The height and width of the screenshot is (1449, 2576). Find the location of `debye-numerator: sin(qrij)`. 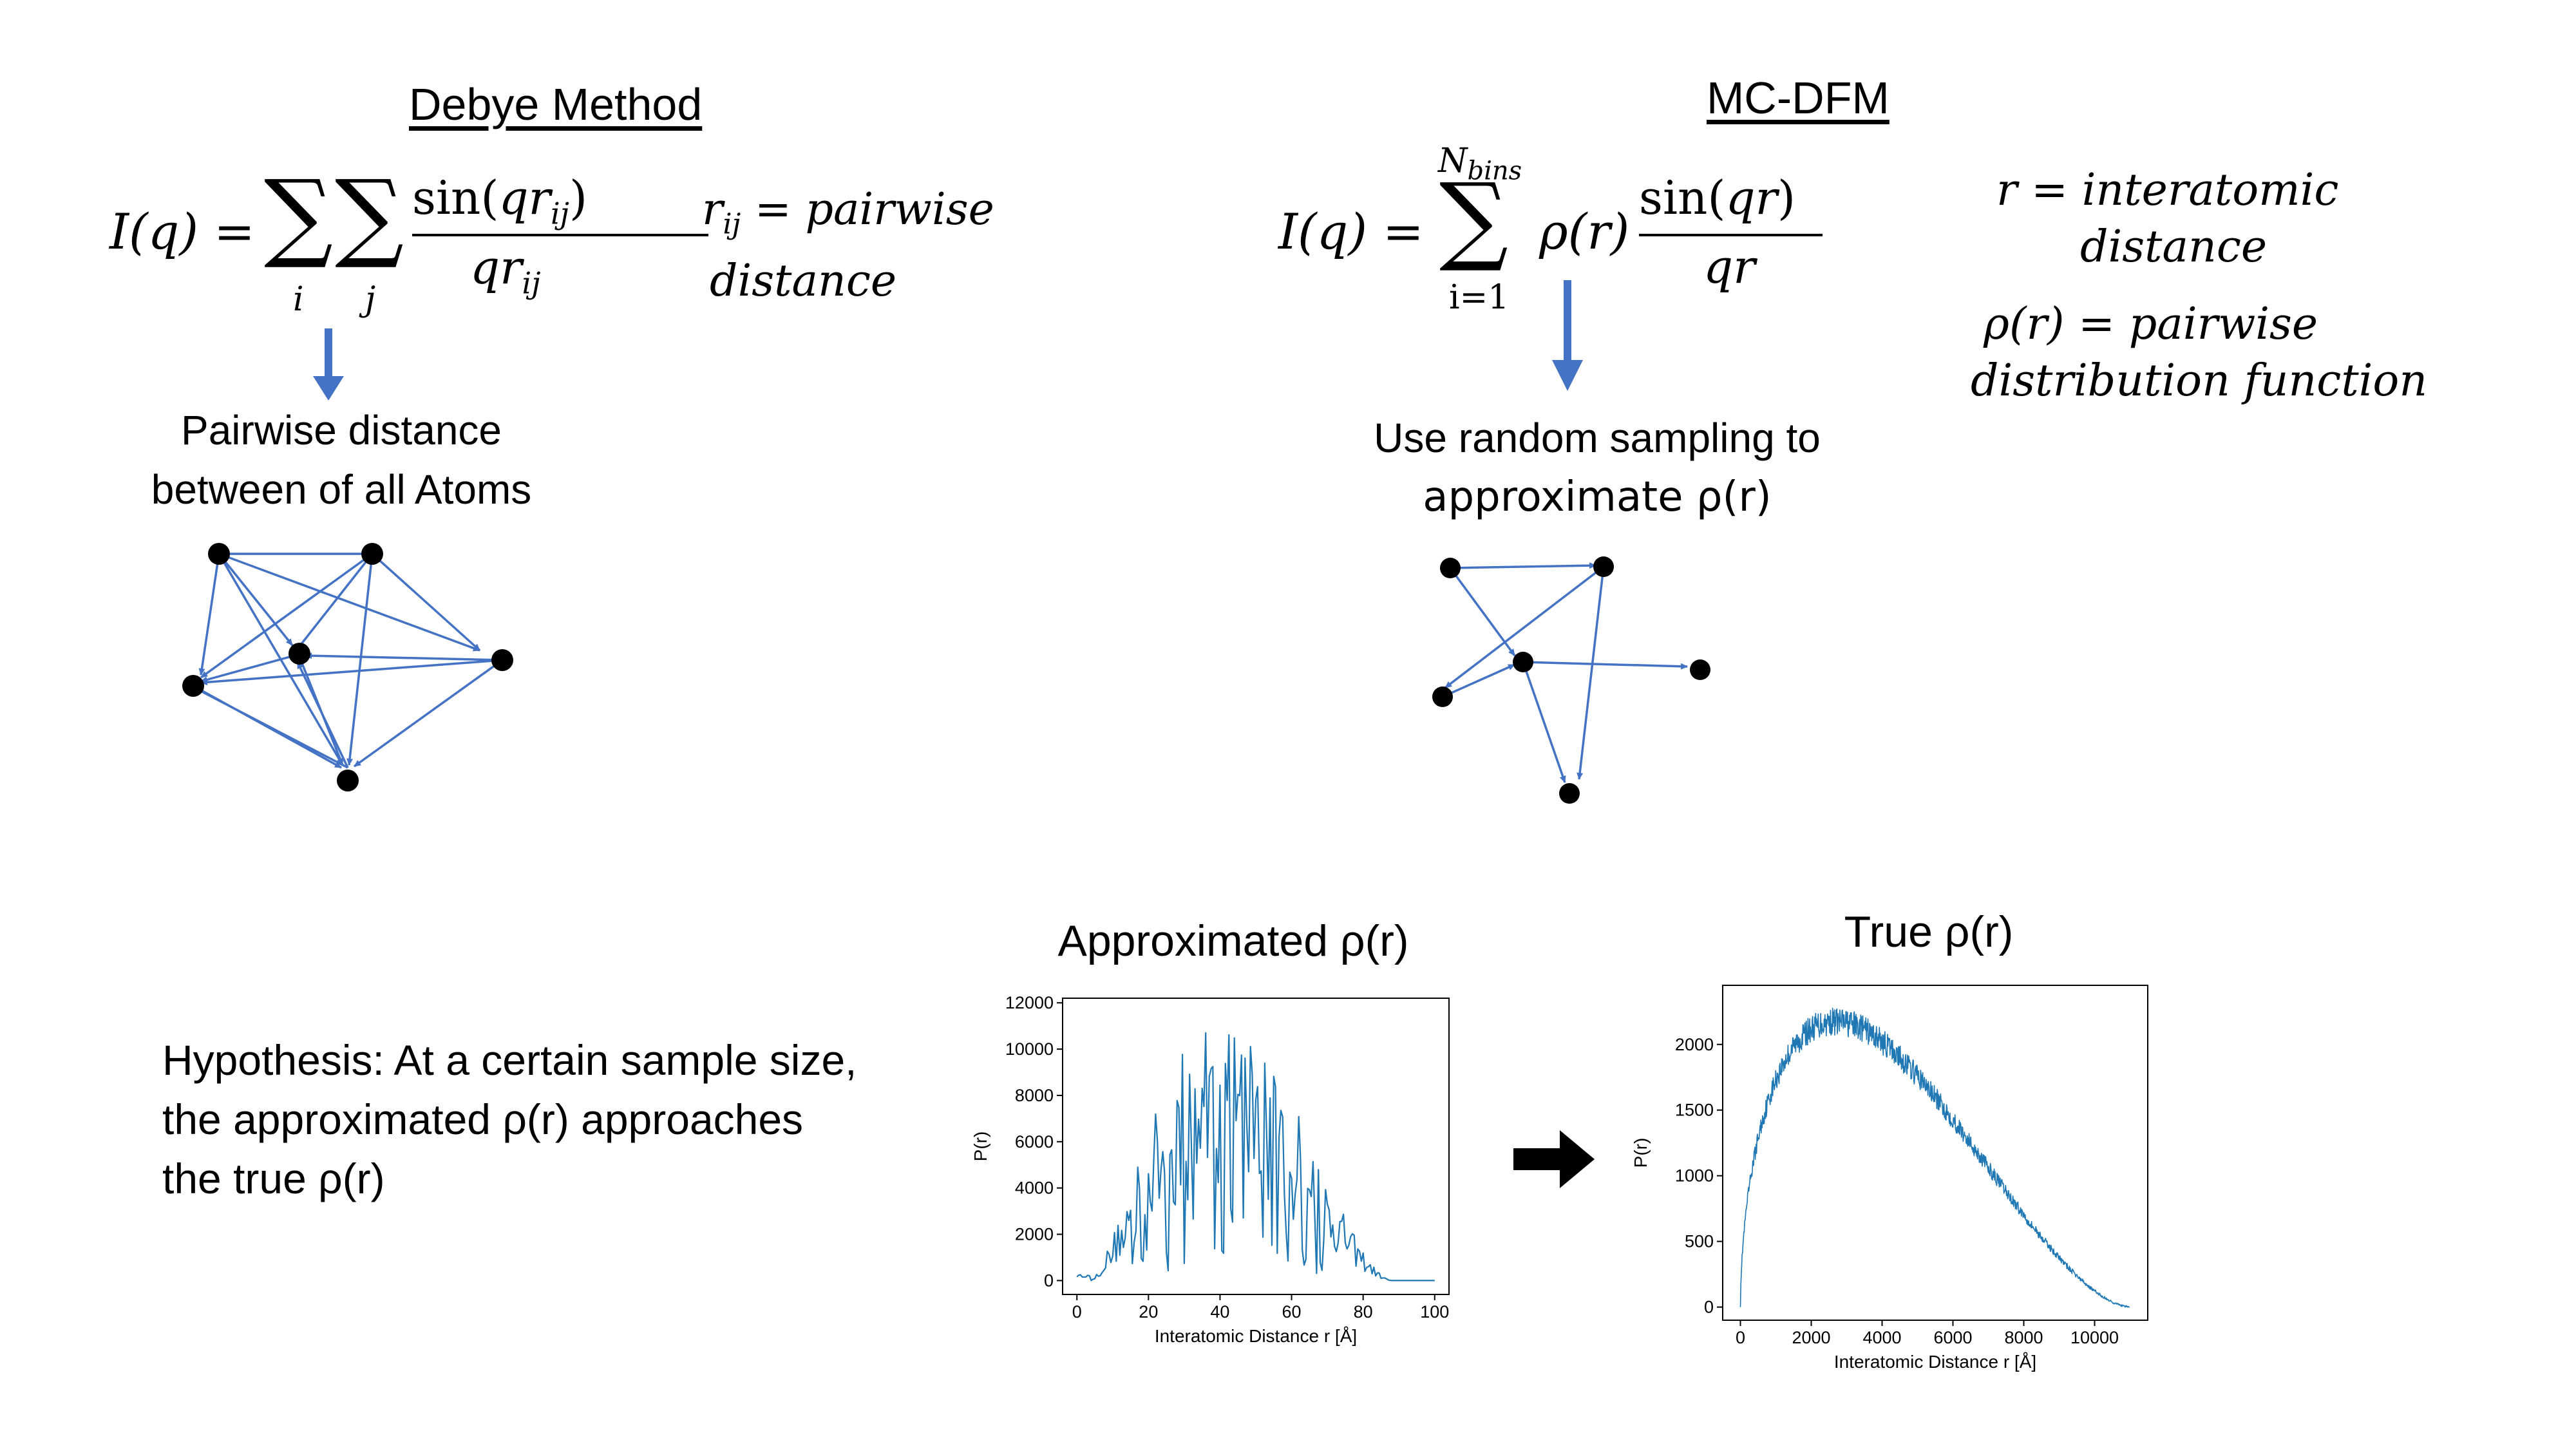

debye-numerator: sin(qrij) is located at coordinates (500, 201).